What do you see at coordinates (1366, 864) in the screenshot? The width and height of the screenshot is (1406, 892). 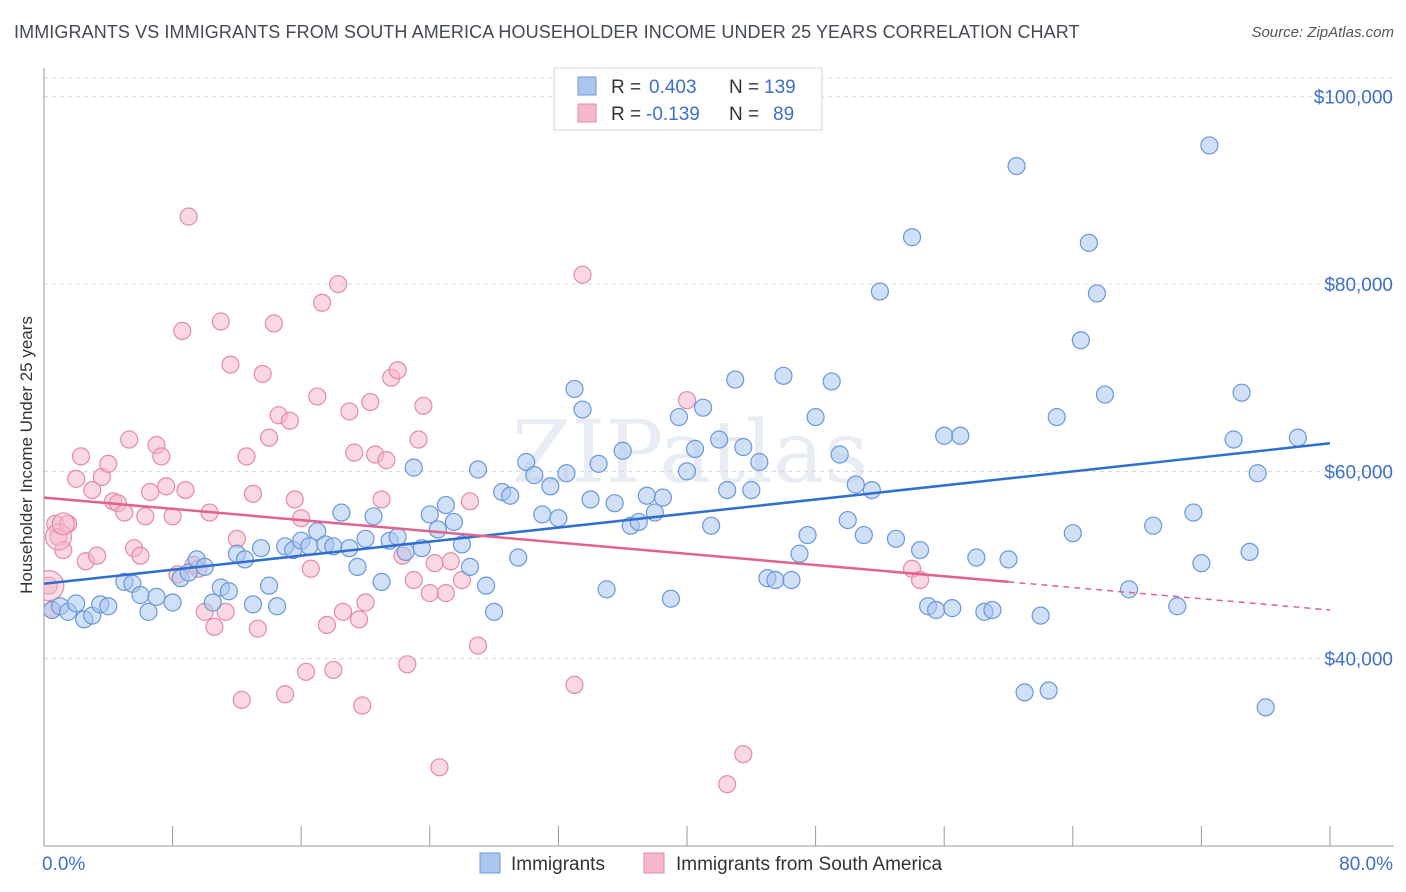 I see `x-tick-label-max: 80.0%` at bounding box center [1366, 864].